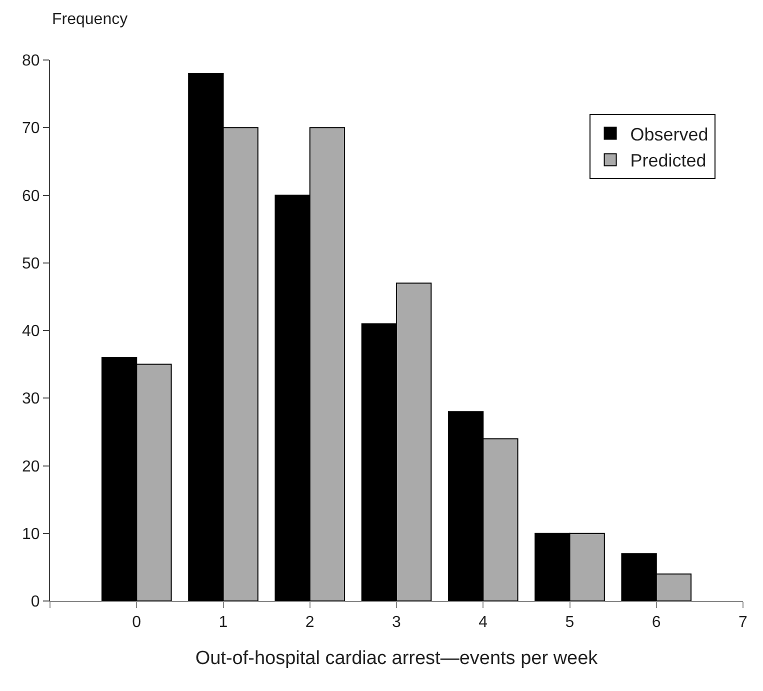  Describe the element at coordinates (669, 134) in the screenshot. I see `legend-label: Observed` at that location.